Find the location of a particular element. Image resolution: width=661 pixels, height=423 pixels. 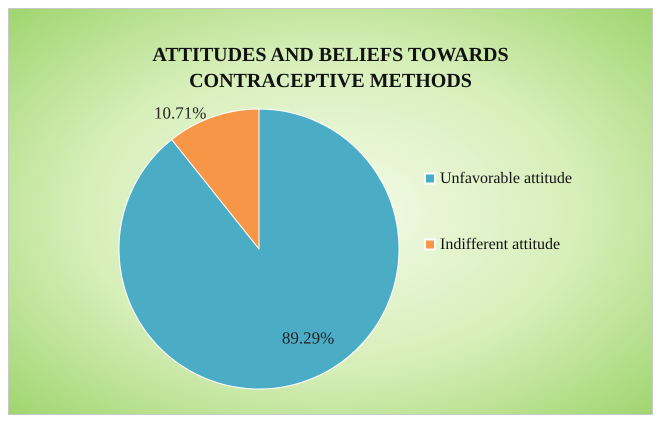

chart-title: ATTITUDES AND BELIEFS TOWARDS CONTRACEPTIVE METHODS is located at coordinates (330, 68).